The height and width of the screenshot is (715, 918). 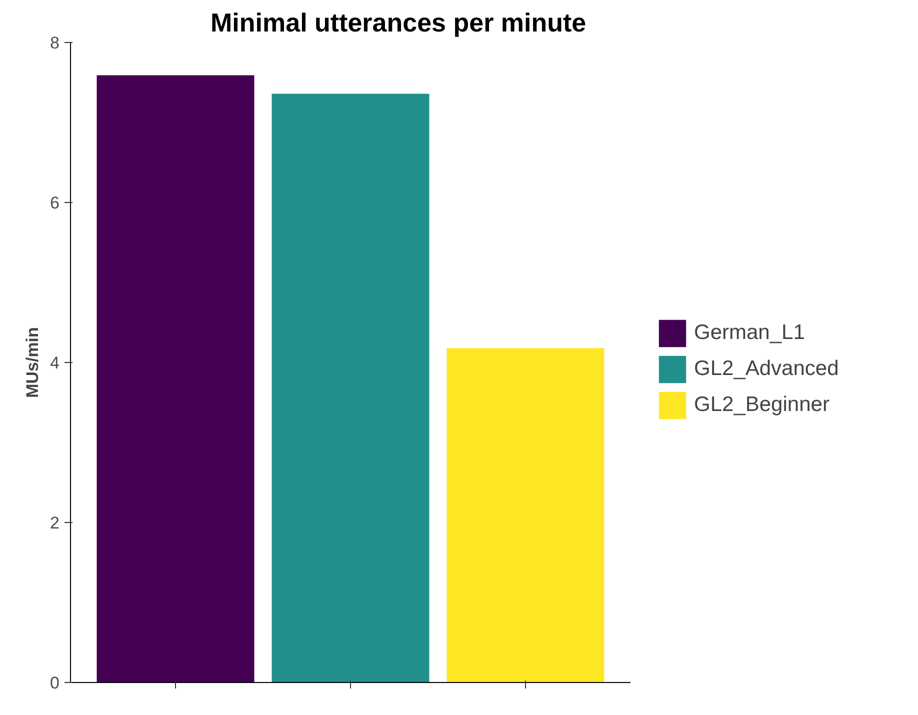 What do you see at coordinates (749, 333) in the screenshot?
I see `legend-label: German_L1` at bounding box center [749, 333].